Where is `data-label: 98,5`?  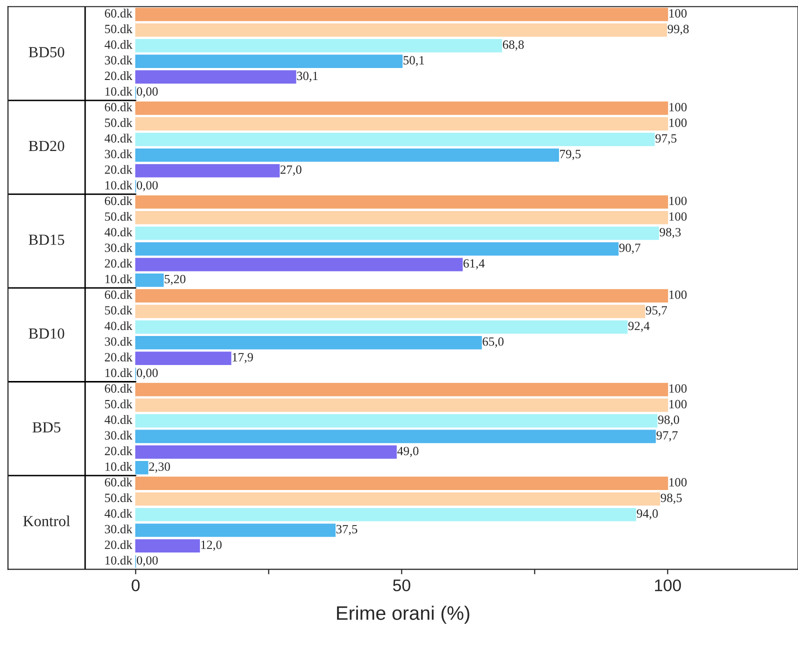 data-label: 98,5 is located at coordinates (671, 499).